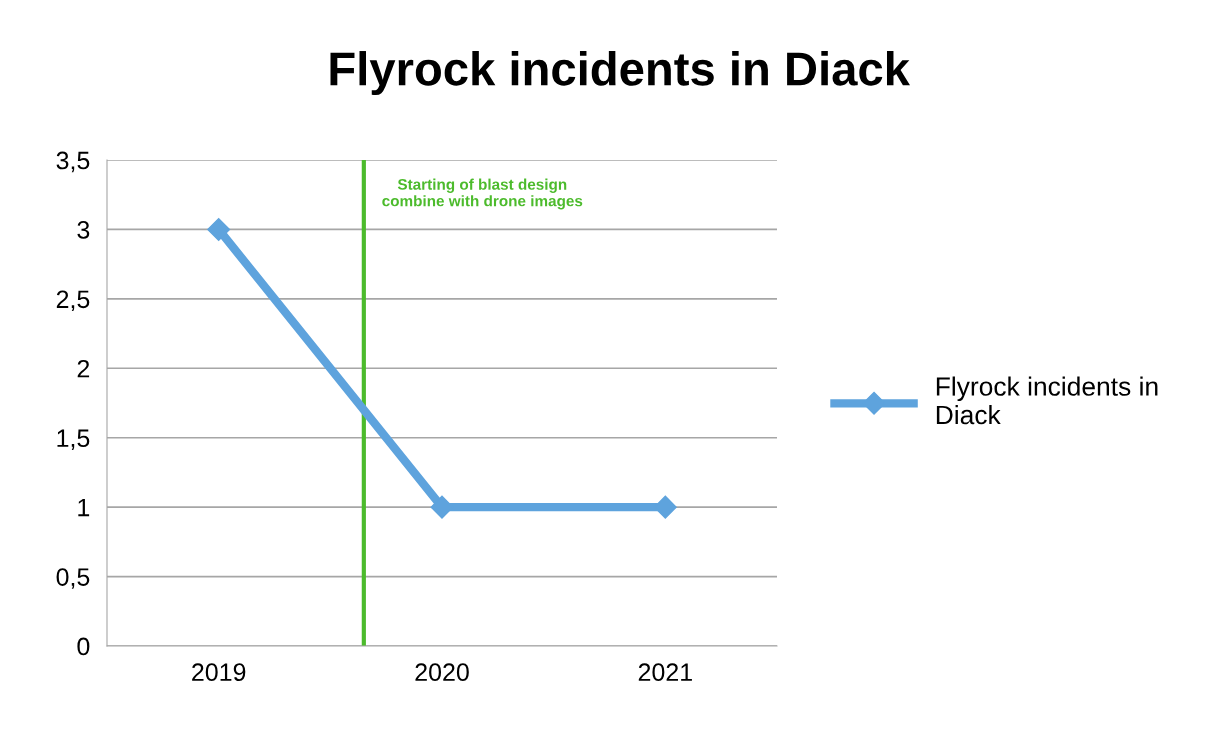 The image size is (1213, 729). Describe the element at coordinates (73, 578) in the screenshot. I see `y-tick-label: 0,5` at that location.